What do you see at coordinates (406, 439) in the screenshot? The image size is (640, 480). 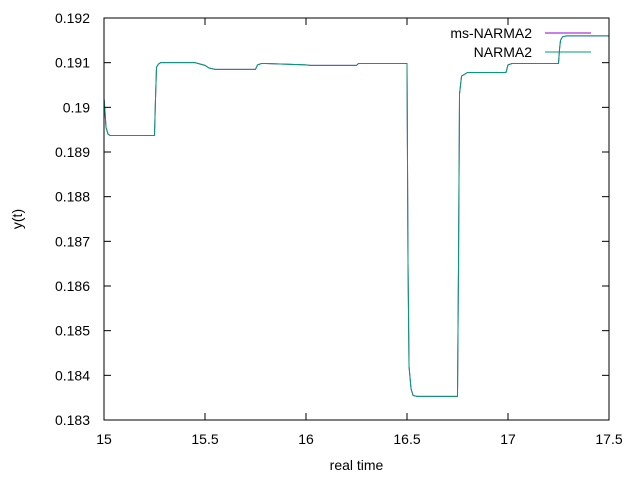 I see `x-tick-label: 16.5` at bounding box center [406, 439].